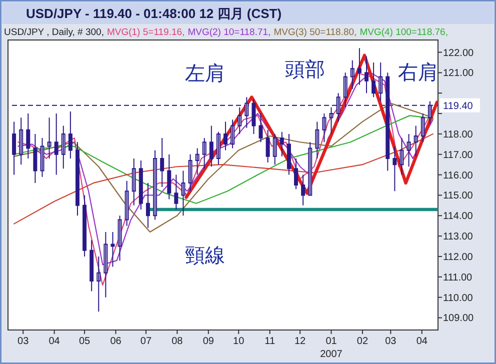 This screenshot has height=364, width=496. I want to click on annotation: 左肩, so click(205, 73).